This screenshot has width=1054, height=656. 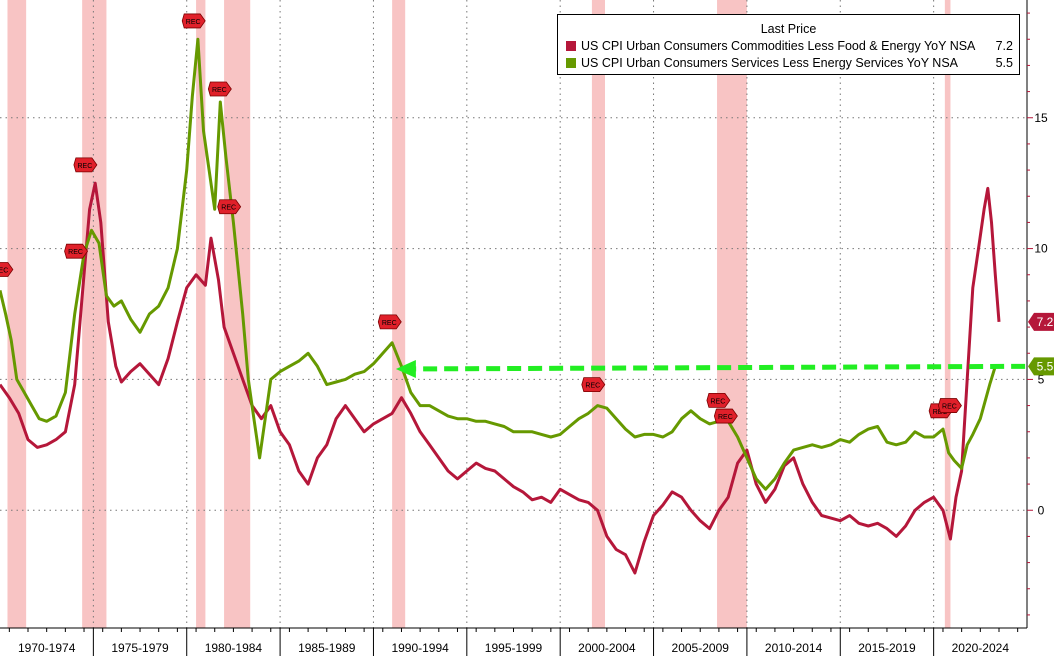 I want to click on x-tick-label: 1970-1974, so click(x=47, y=648).